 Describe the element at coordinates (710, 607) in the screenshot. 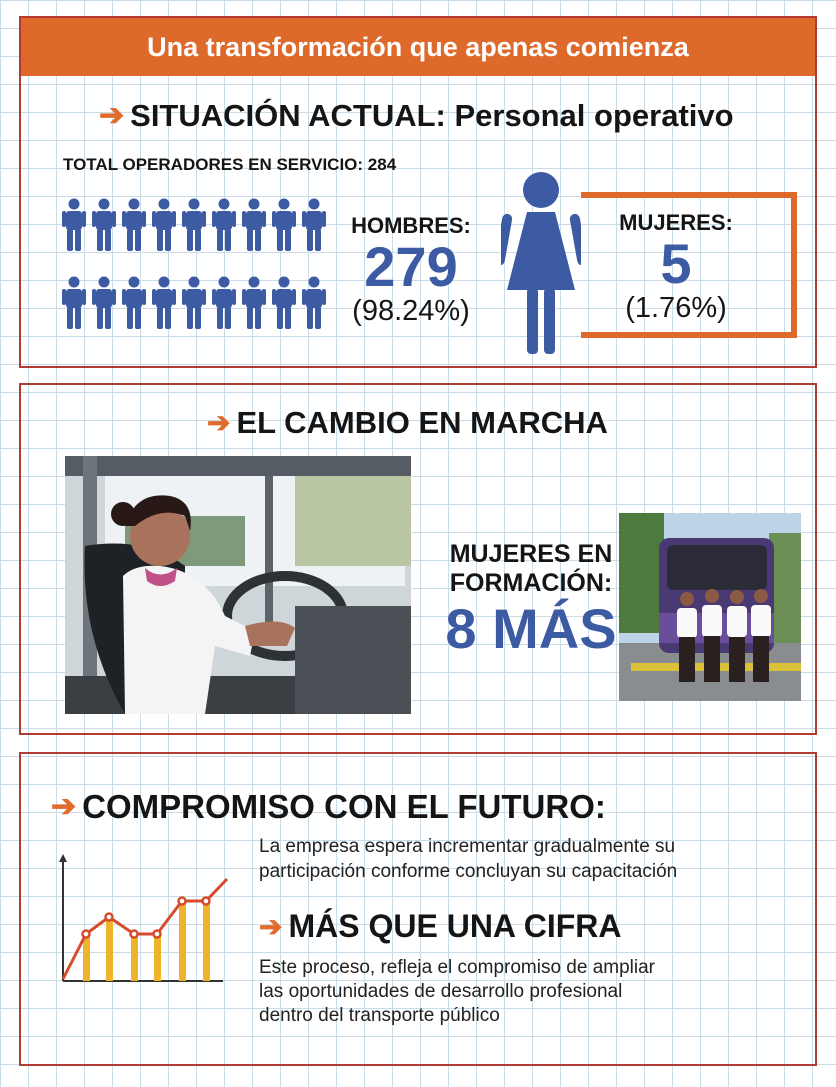

I see `trainees-group-photo` at that location.